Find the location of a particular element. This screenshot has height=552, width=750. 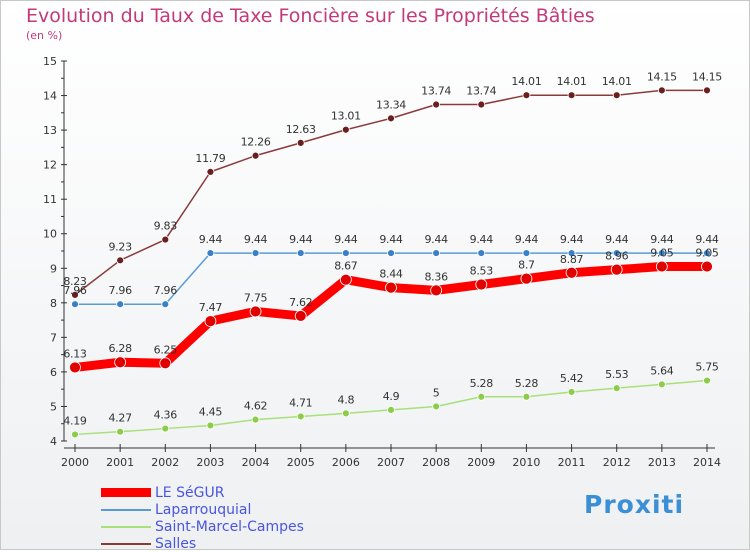

data-label: 6.28 is located at coordinates (120, 348).